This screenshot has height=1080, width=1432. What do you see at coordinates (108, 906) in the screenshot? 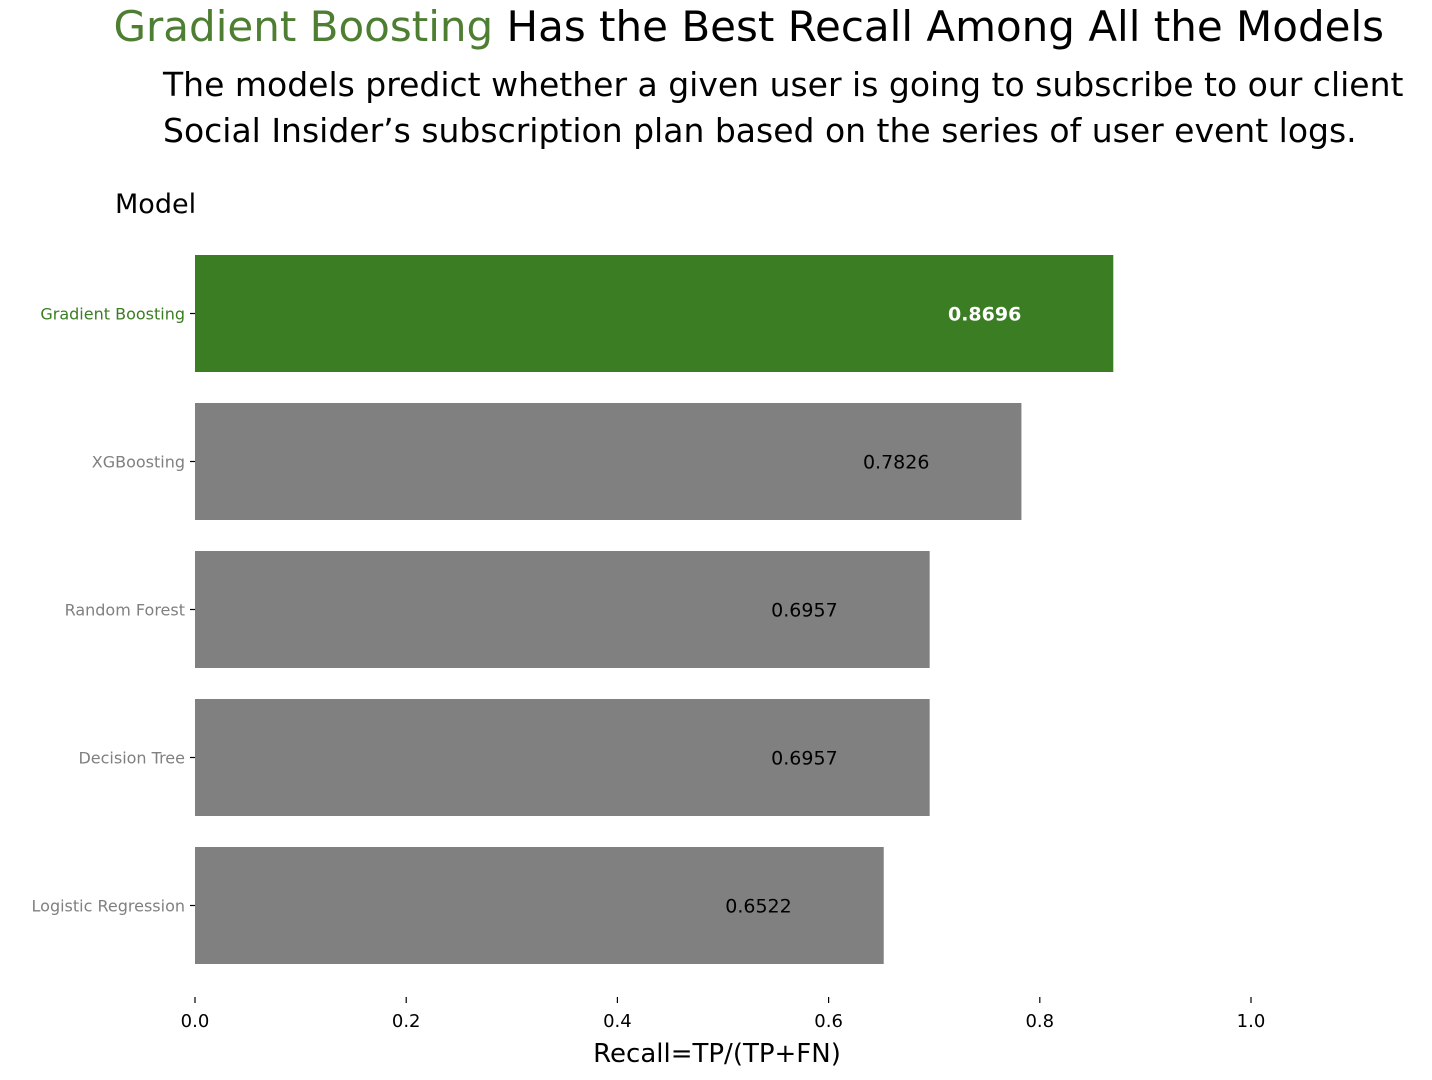
I see `y-tick-label-logistic-regression: Logistic Regression` at bounding box center [108, 906].